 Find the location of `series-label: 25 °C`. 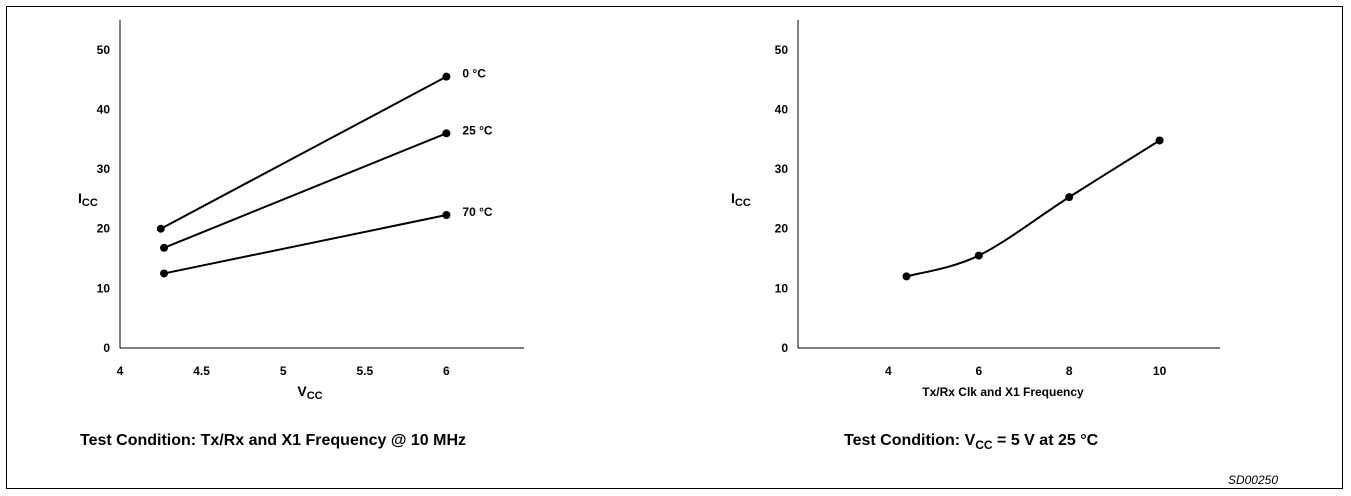

series-label: 25 °C is located at coordinates (477, 130).